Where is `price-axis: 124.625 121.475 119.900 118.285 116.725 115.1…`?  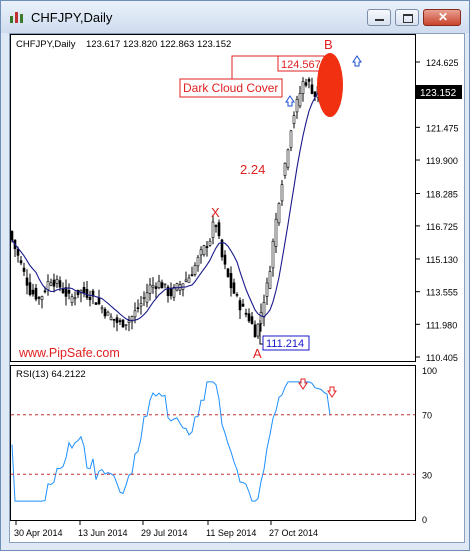 price-axis: 124.625 121.475 119.900 118.285 116.725 115.1… is located at coordinates (437, 210).